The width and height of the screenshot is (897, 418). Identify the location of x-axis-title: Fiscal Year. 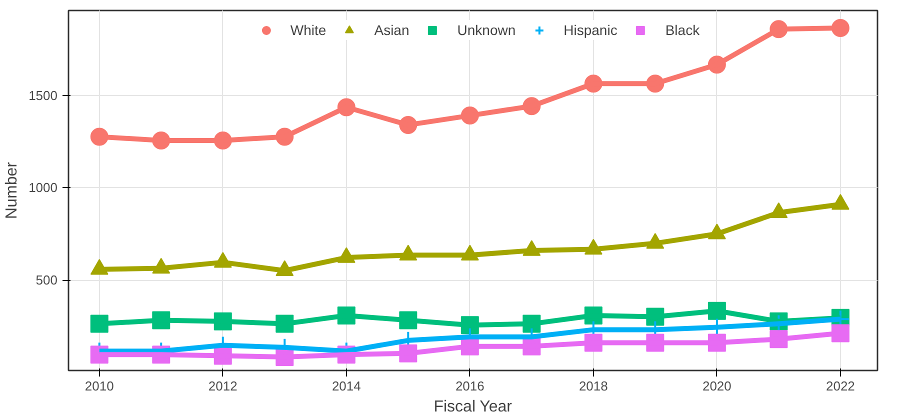
(473, 407).